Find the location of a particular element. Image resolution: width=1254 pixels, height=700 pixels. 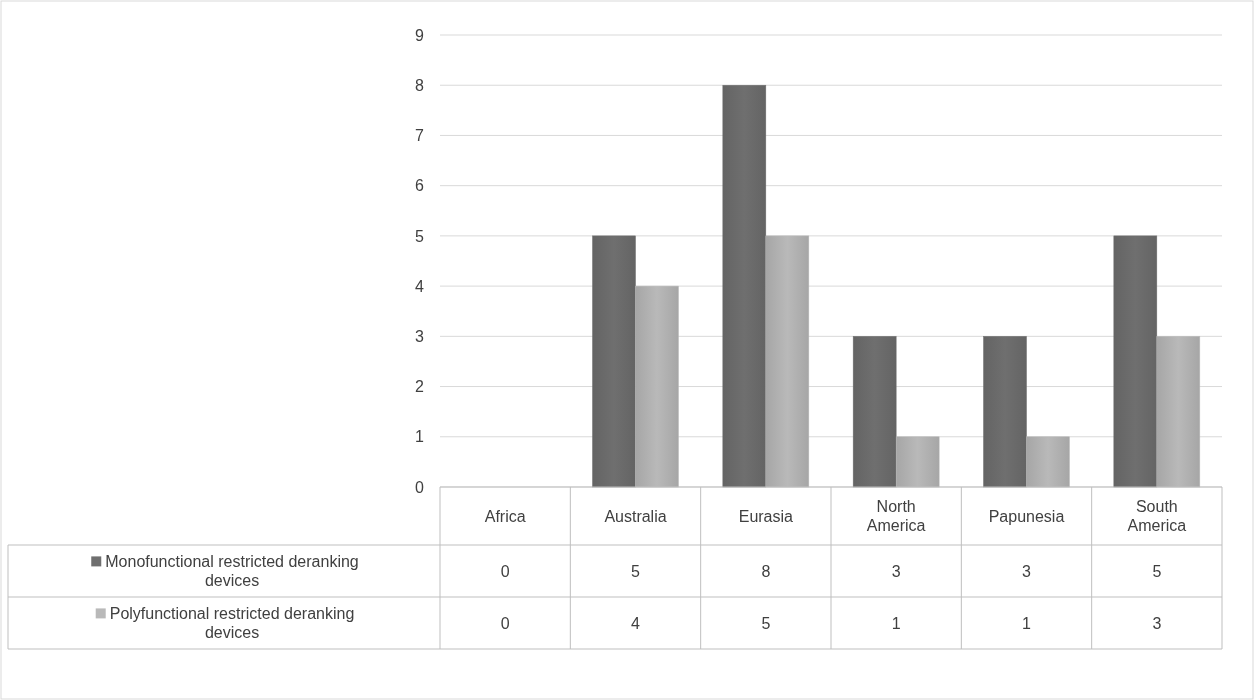

data-label: 8 is located at coordinates (766, 571).